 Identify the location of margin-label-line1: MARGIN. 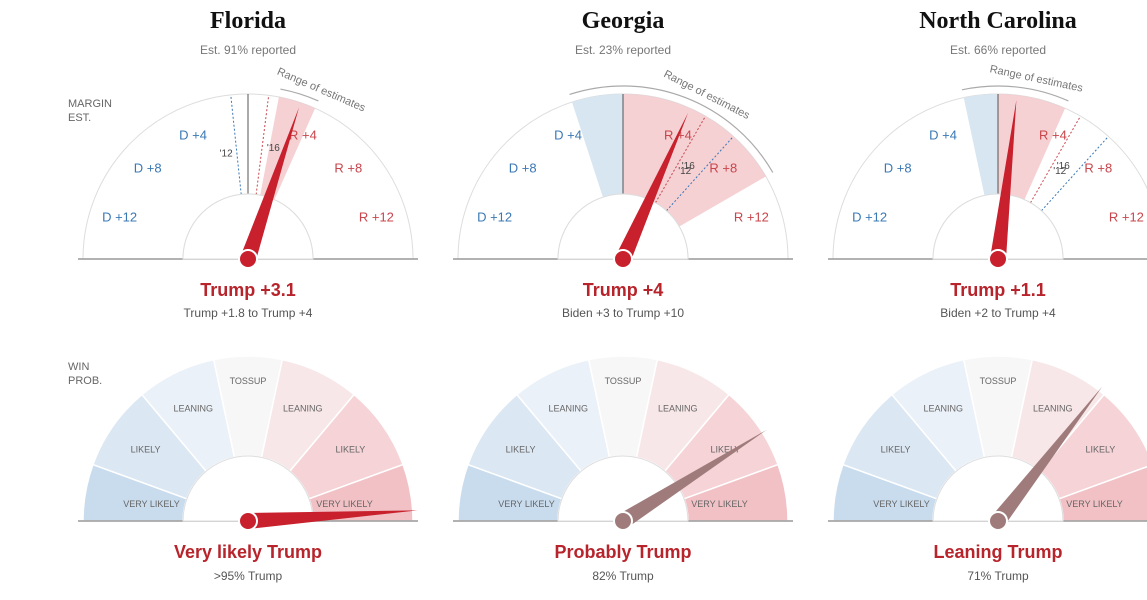
(90, 104).